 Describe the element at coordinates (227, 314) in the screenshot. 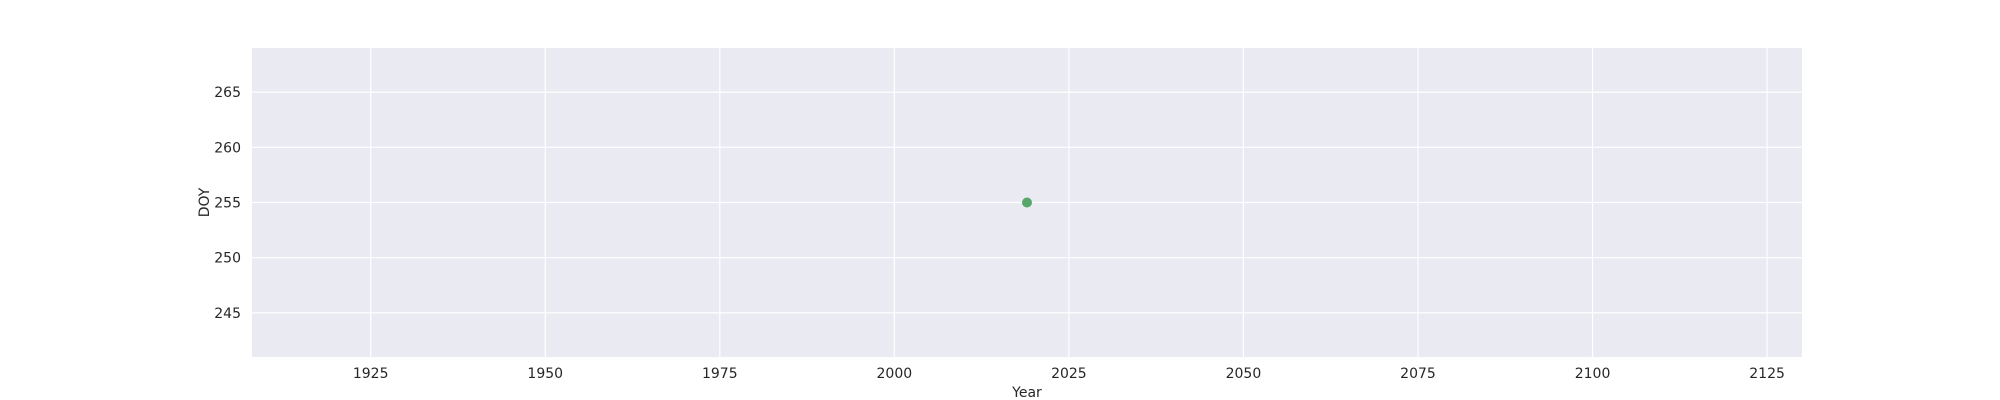

I see `y-tick-label: 245` at that location.